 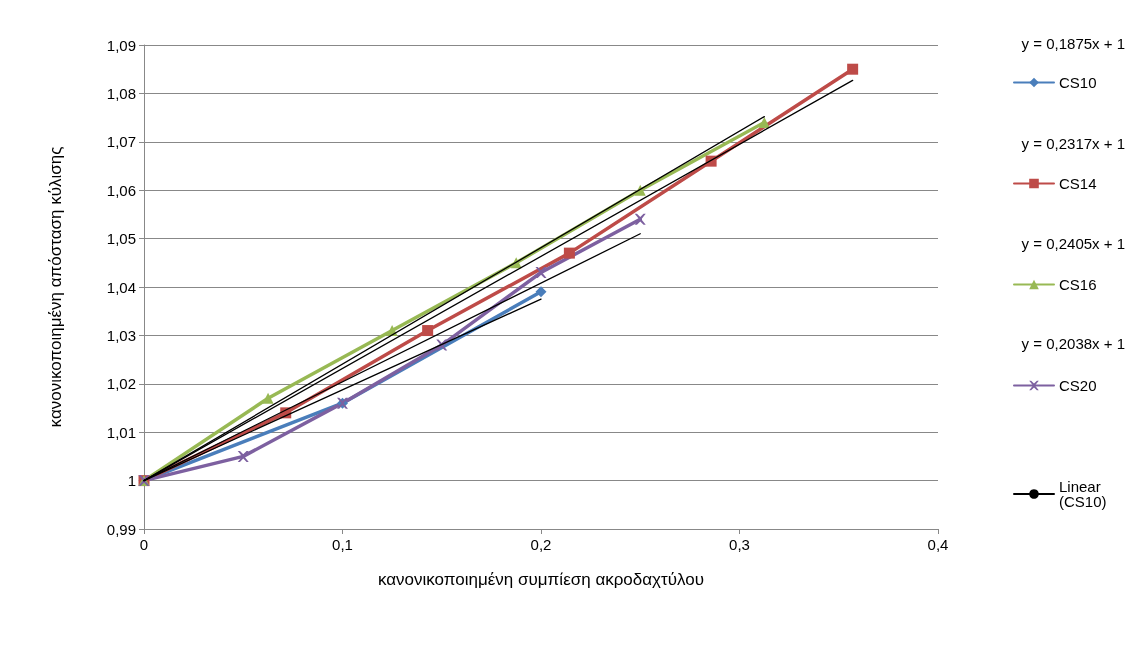 What do you see at coordinates (55, 287) in the screenshot?
I see `y-axis-title: κανονικοποιημένη απόσταση κύλισης` at bounding box center [55, 287].